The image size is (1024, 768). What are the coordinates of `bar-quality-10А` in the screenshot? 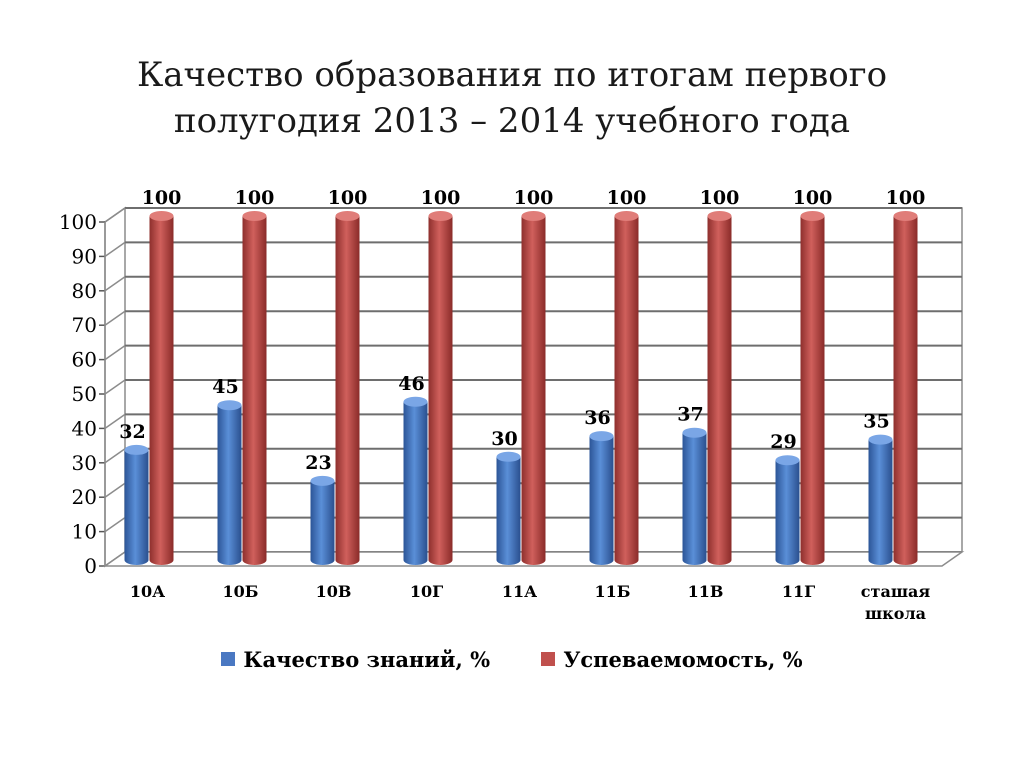 It's located at (136, 507).